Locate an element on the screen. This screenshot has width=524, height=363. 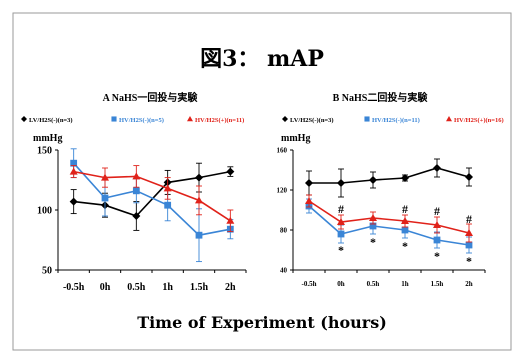
a-chart-title: A NaHS一回投与実験 is located at coordinates (151, 97).